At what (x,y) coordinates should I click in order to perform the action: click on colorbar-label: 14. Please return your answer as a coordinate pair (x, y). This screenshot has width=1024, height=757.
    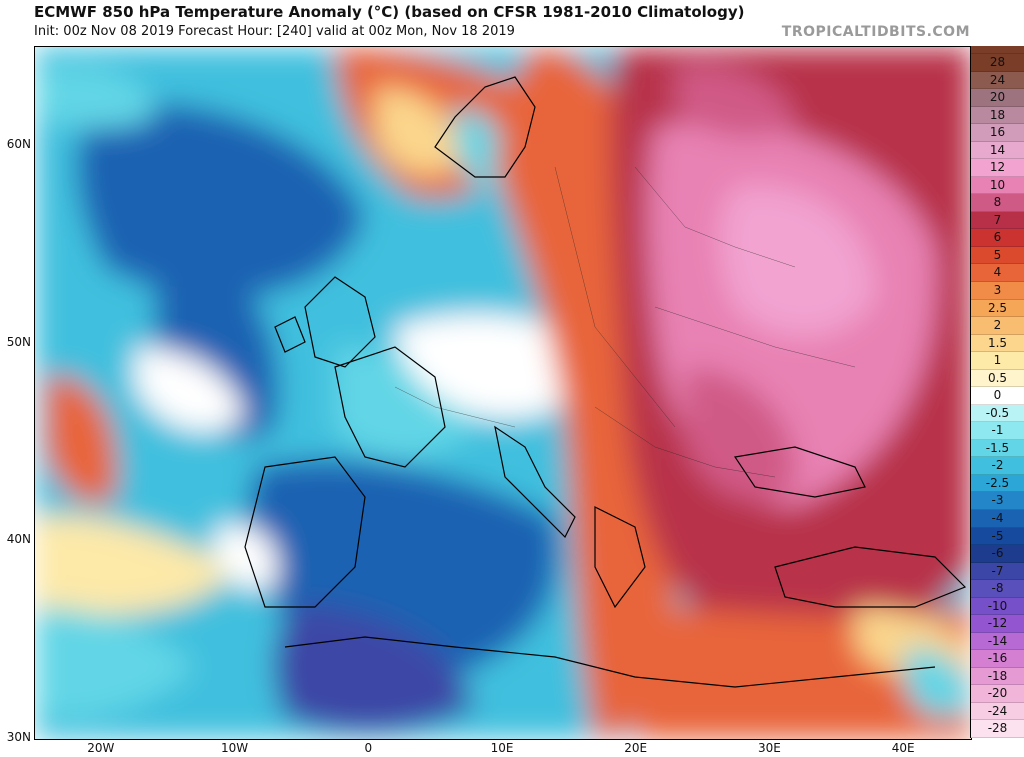
    Looking at the image, I should click on (997, 149).